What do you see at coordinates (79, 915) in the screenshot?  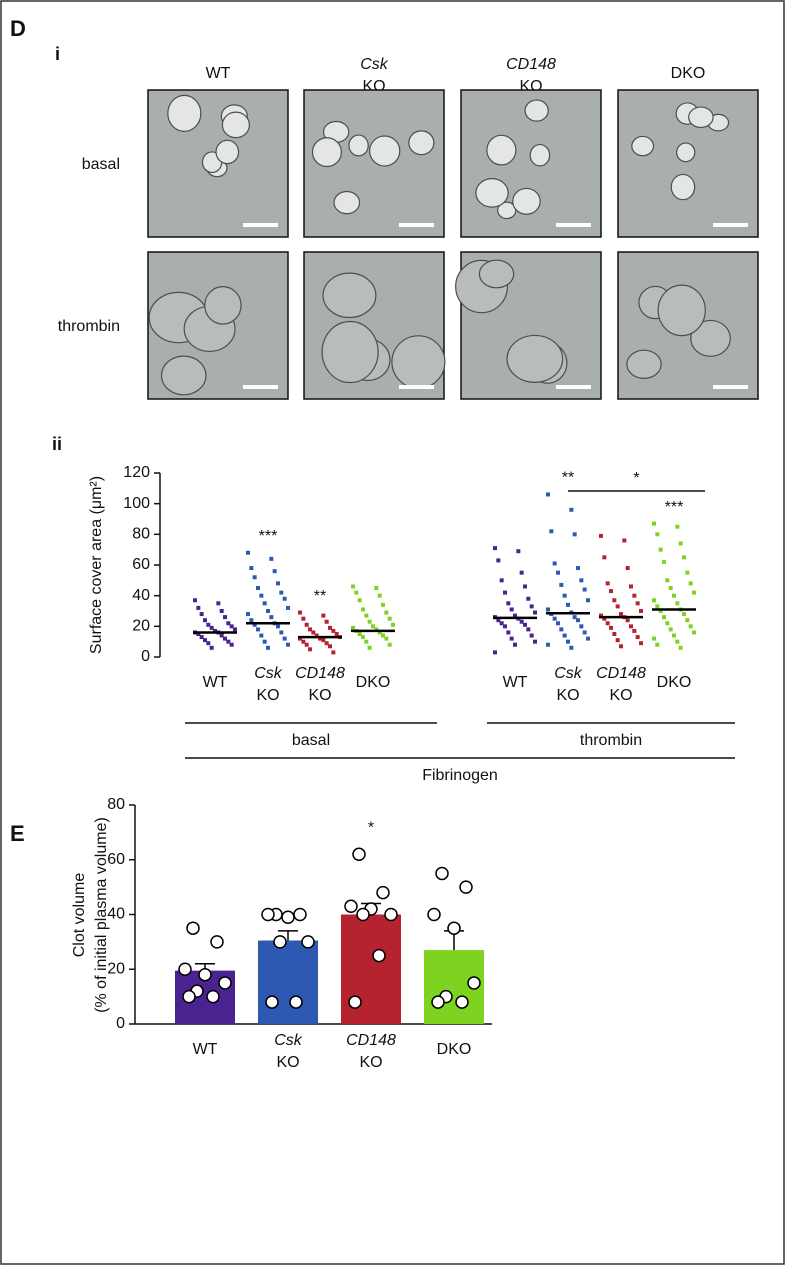 I see `y-axis-label: Clot volume` at bounding box center [79, 915].